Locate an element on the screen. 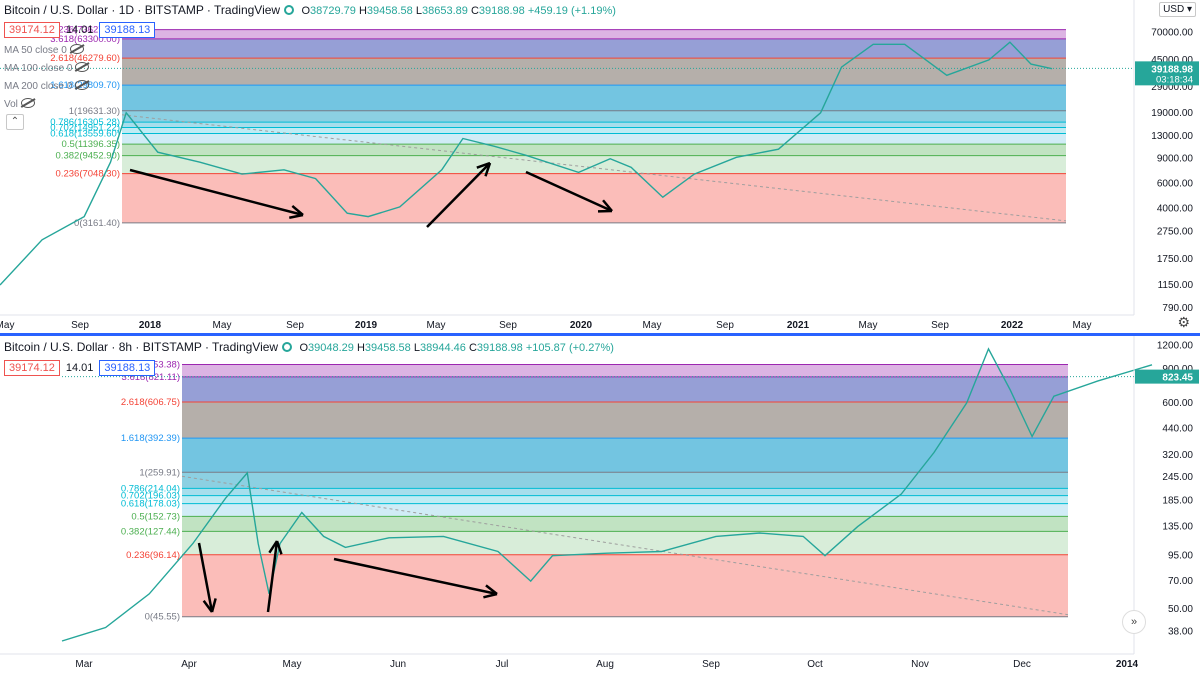 This screenshot has width=1200, height=677. settings-gear-icon: ⚙ is located at coordinates (1183, 322).